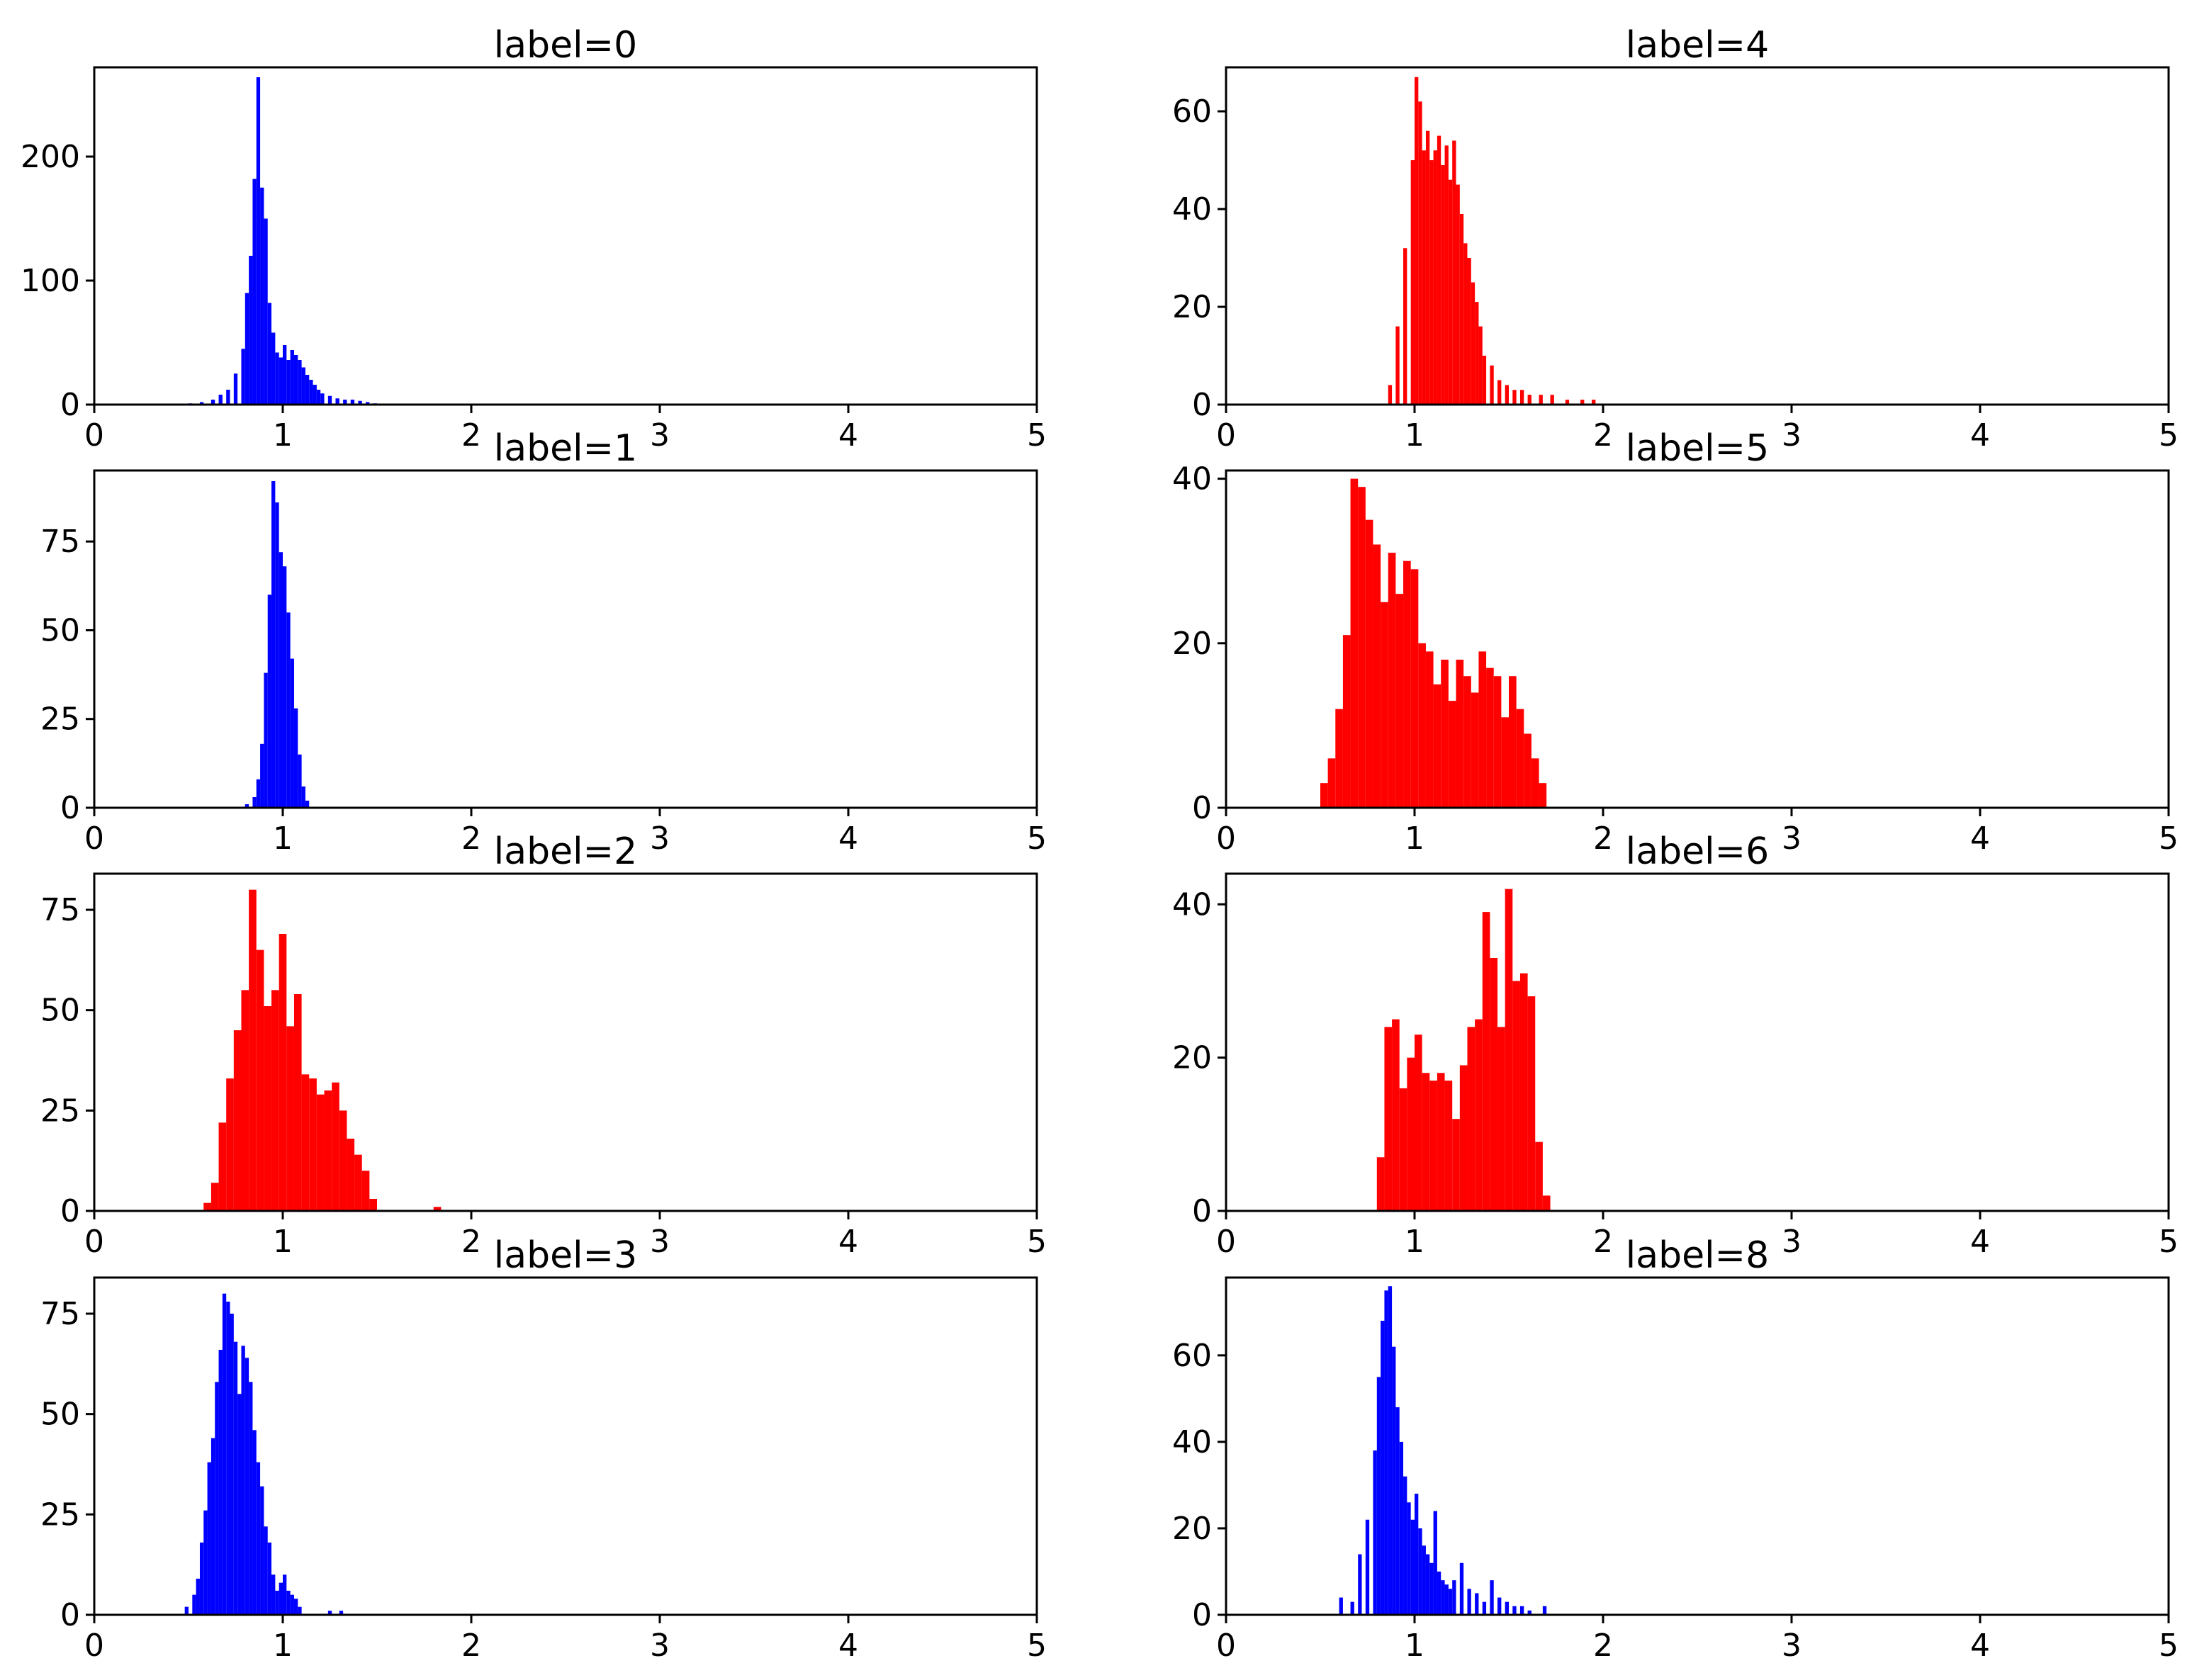 The width and height of the screenshot is (2209, 1680). What do you see at coordinates (60, 720) in the screenshot?
I see `y-tick-label: 25` at bounding box center [60, 720].